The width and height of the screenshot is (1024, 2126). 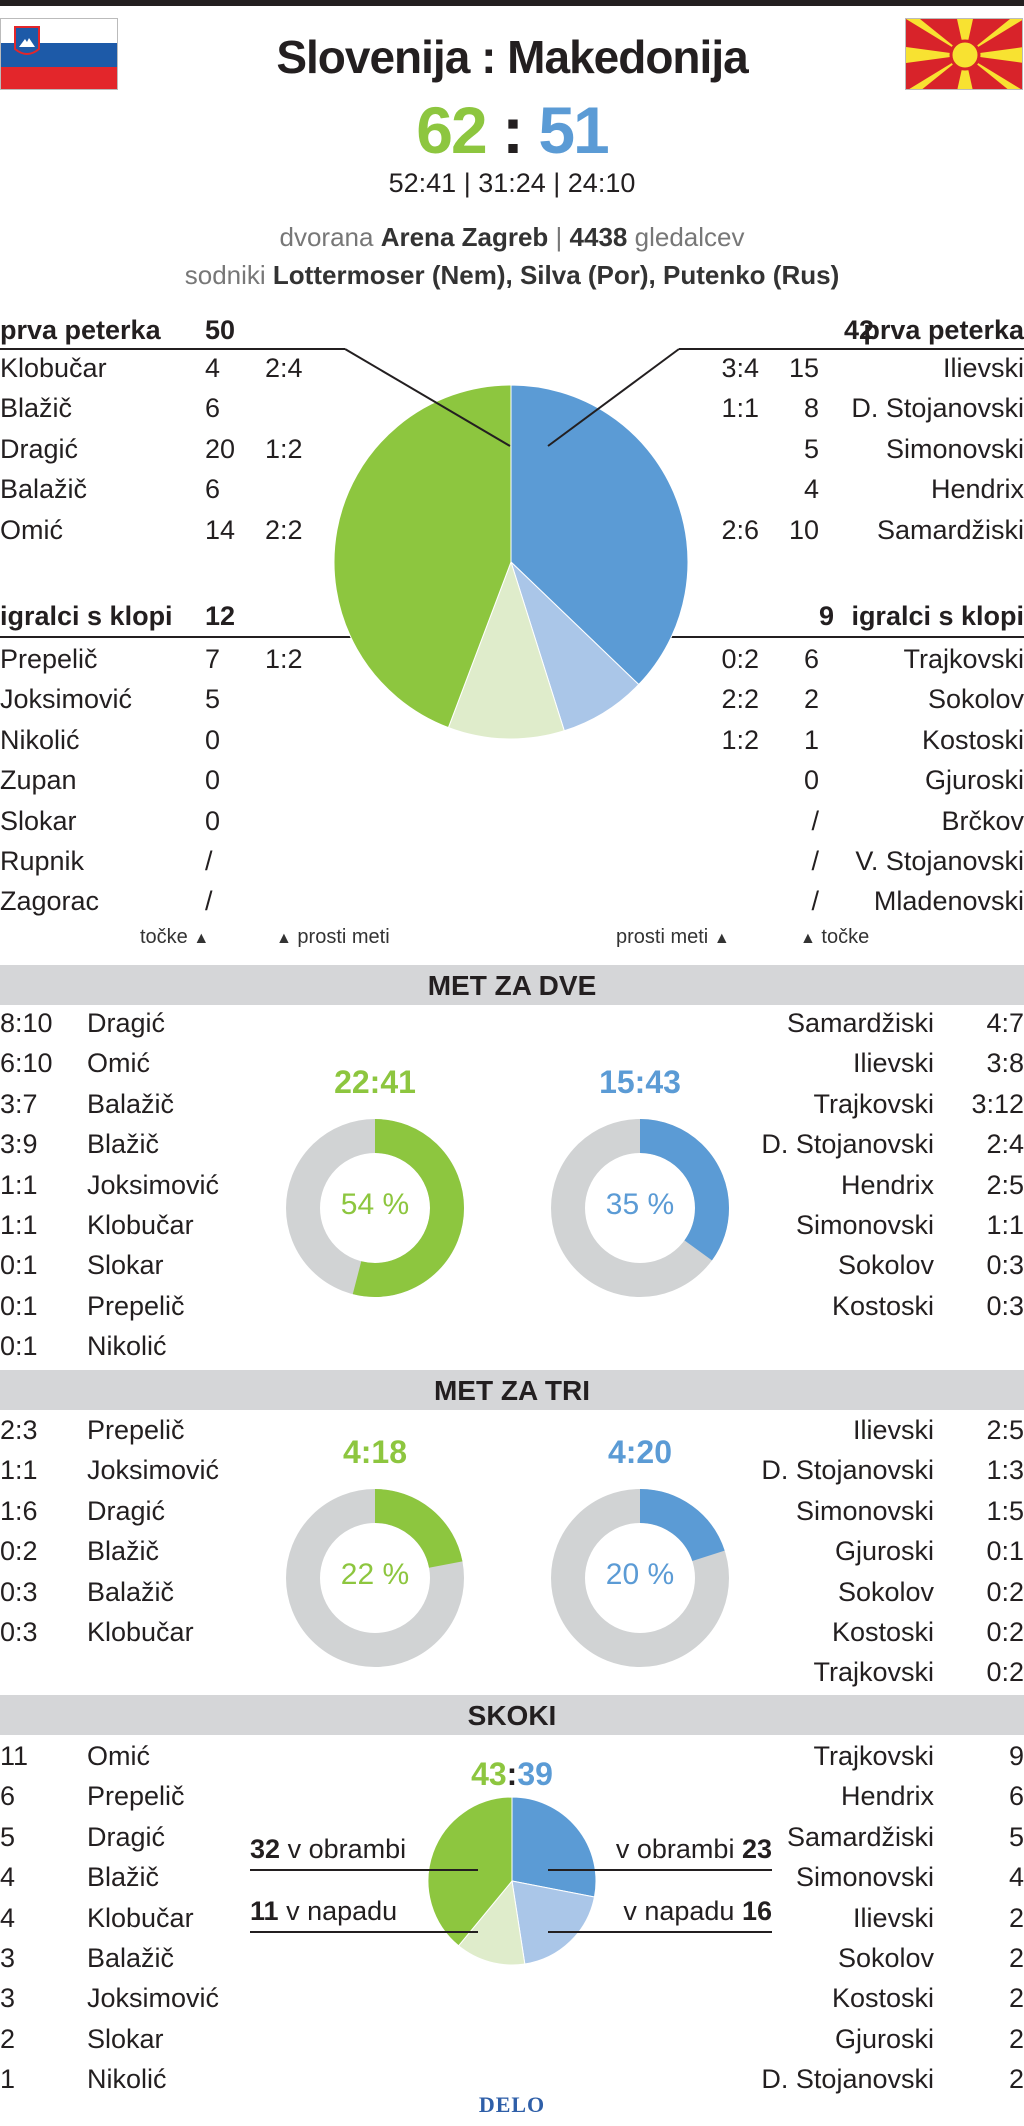 I want to click on three-point-away-donut, so click(x=640, y=1578).